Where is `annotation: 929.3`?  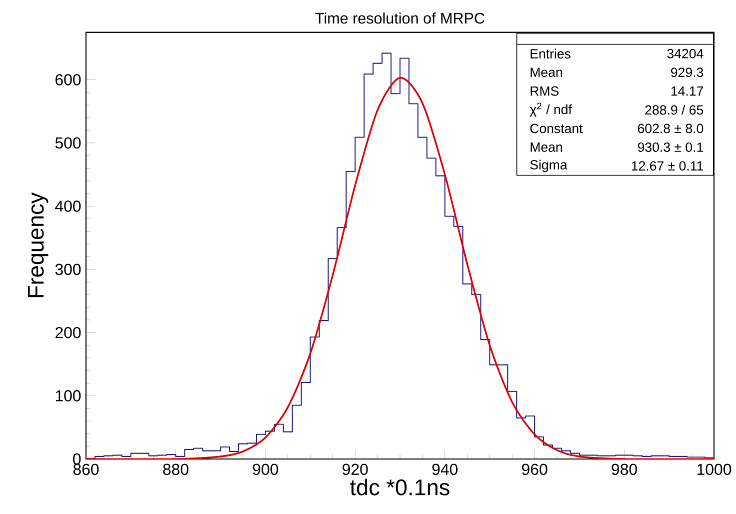
annotation: 929.3 is located at coordinates (687, 73).